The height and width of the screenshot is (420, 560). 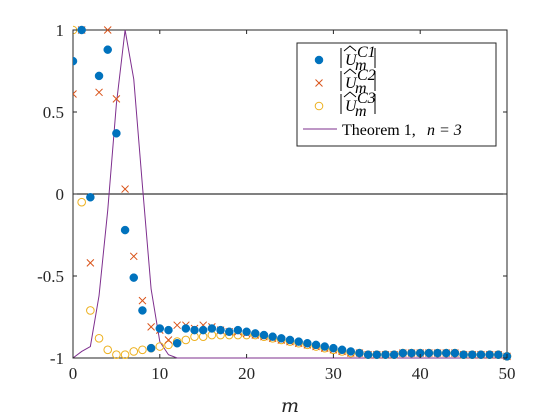 What do you see at coordinates (57, 358) in the screenshot?
I see `y-tick-label: -1` at bounding box center [57, 358].